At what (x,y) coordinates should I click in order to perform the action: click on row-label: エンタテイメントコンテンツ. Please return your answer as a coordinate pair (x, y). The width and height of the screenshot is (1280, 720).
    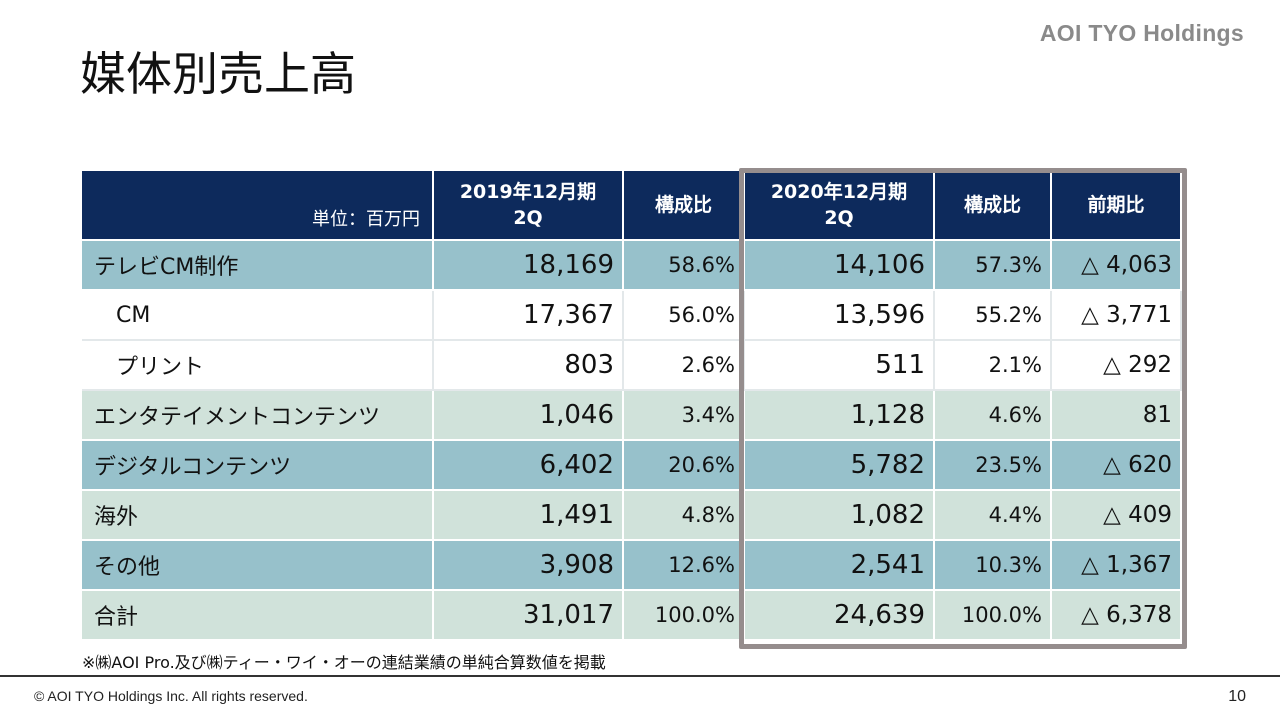
    Looking at the image, I should click on (258, 415).